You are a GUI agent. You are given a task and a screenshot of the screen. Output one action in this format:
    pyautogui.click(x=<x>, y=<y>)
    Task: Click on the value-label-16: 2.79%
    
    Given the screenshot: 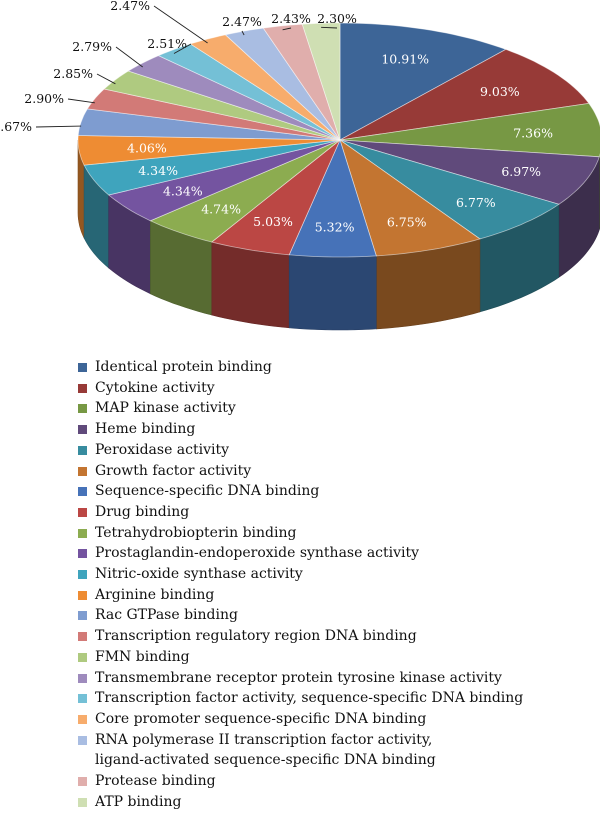 What is the action you would take?
    pyautogui.click(x=92, y=46)
    